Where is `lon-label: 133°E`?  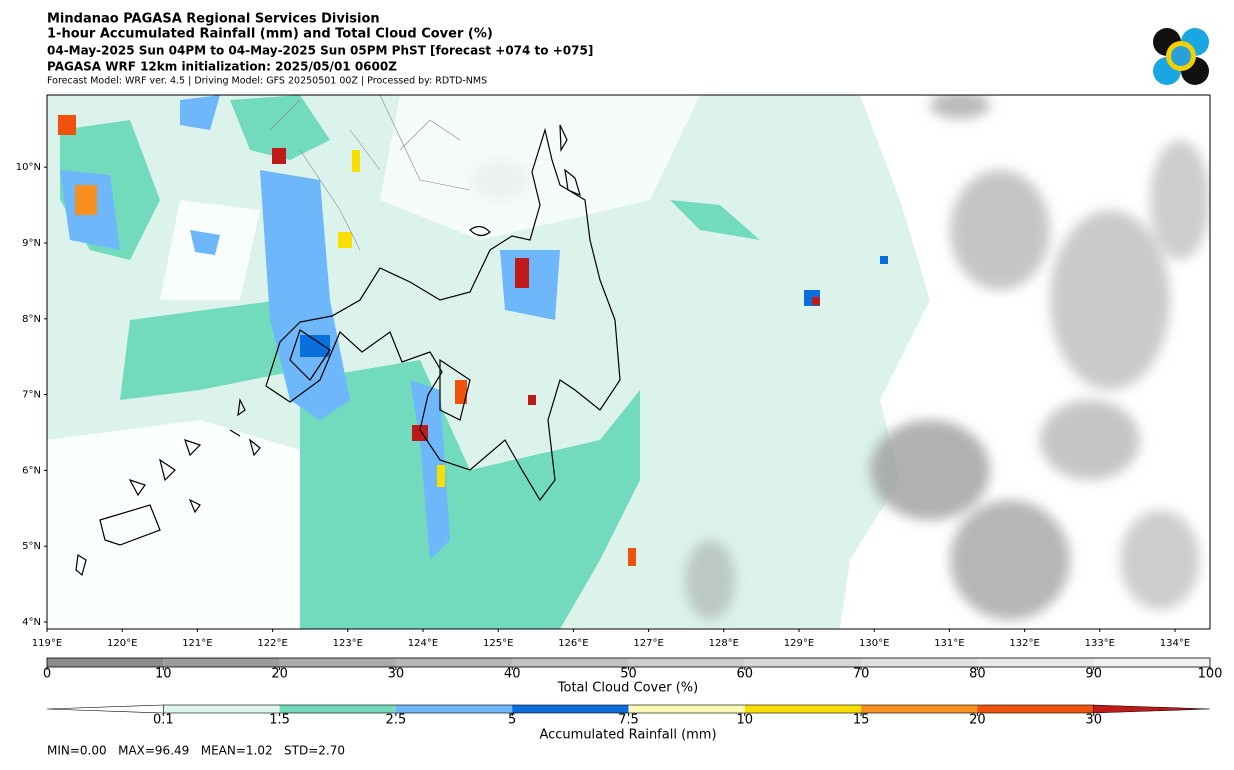
lon-label: 133°E is located at coordinates (1100, 643).